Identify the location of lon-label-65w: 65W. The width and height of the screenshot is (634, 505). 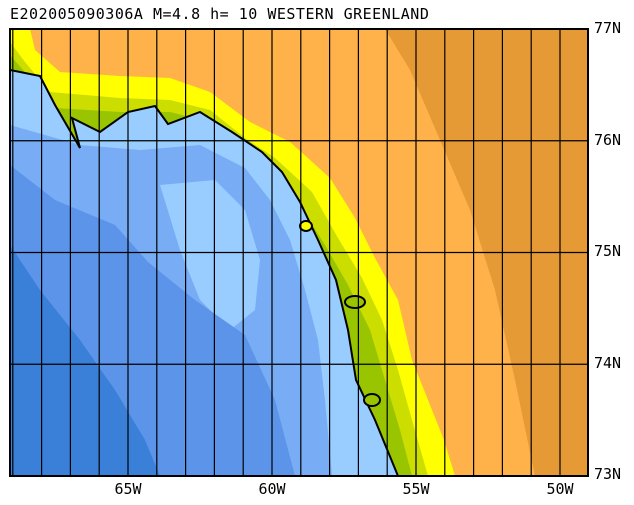
(128, 489).